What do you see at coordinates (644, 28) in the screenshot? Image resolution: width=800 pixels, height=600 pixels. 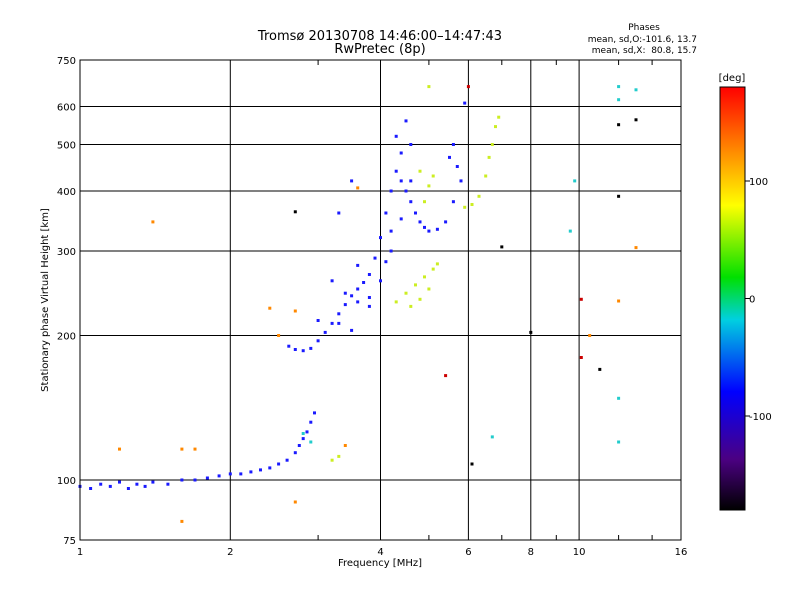 I see `stats-heading: Phases` at bounding box center [644, 28].